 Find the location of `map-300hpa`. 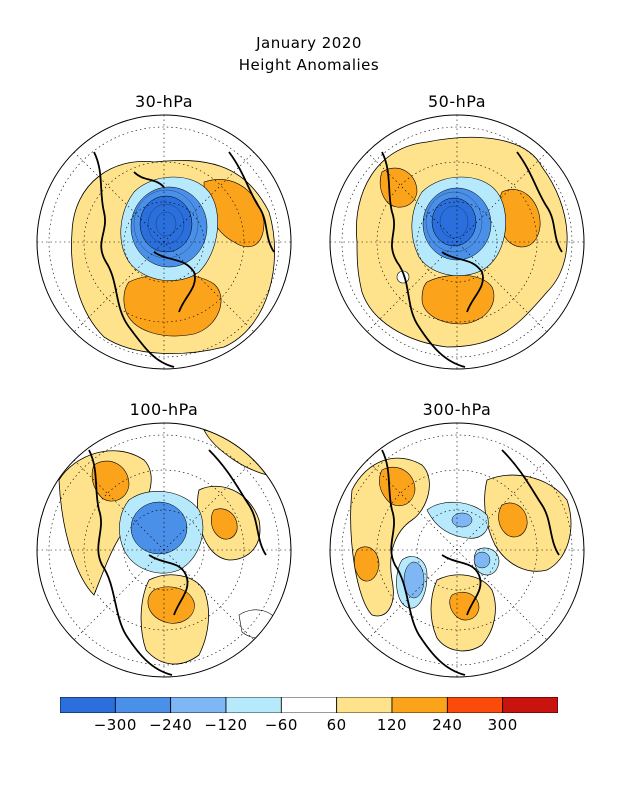

map-300hpa is located at coordinates (457, 550).